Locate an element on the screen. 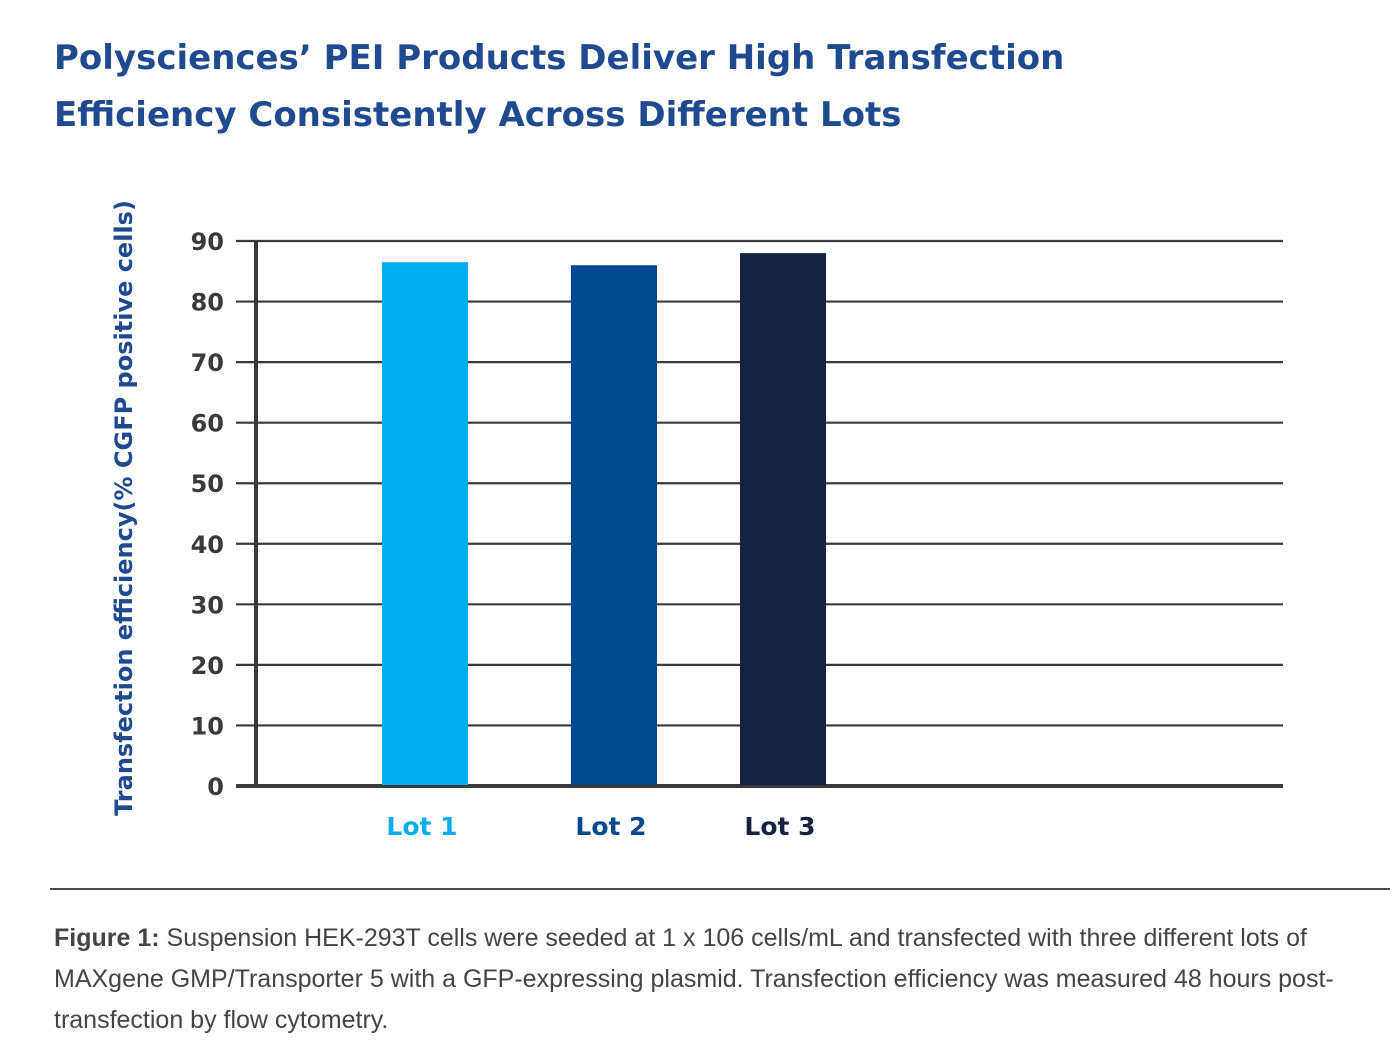  y-tick-label-30: 30 is located at coordinates (207, 605).